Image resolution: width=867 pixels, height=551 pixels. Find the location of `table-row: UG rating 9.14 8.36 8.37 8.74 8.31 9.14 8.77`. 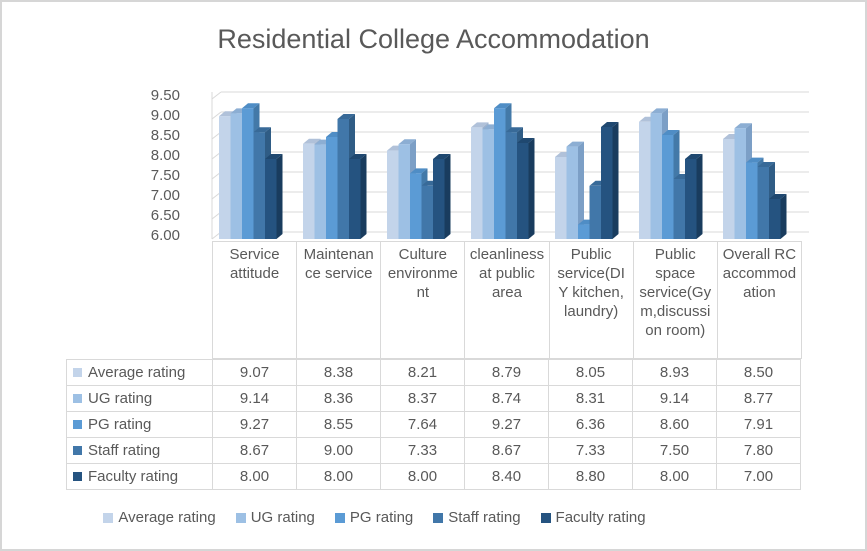

table-row: UG rating 9.14 8.36 8.37 8.74 8.31 9.14 8.77 is located at coordinates (433, 398).